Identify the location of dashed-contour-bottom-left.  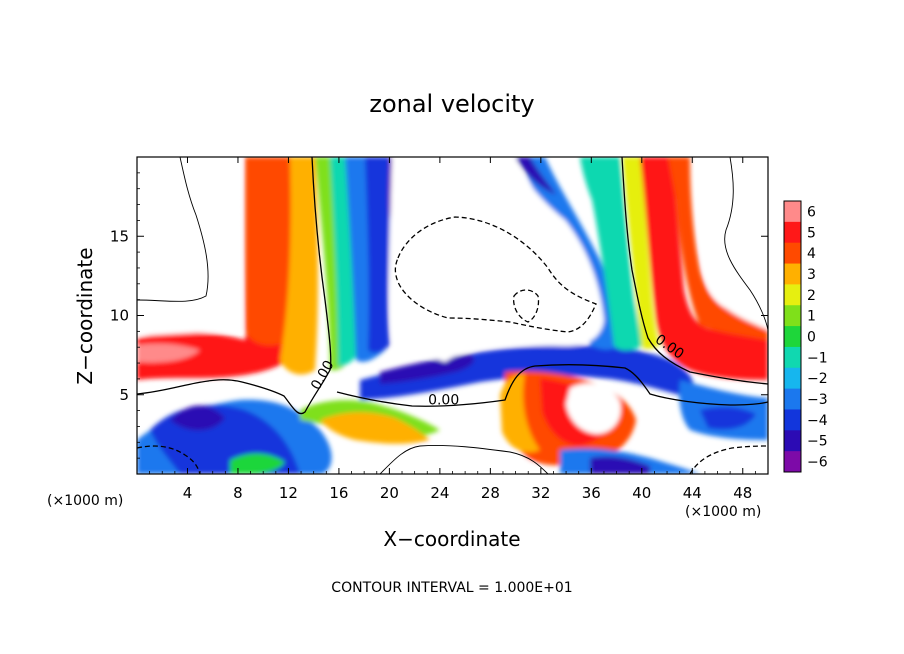
(169, 459).